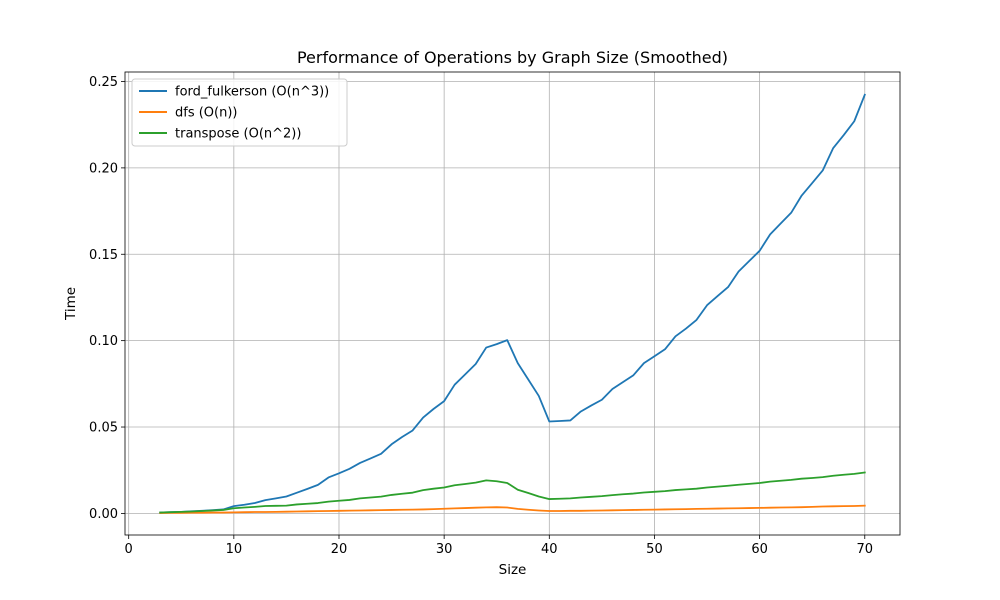 This screenshot has width=1000, height=600. Describe the element at coordinates (234, 549) in the screenshot. I see `x-tick-label: 10` at that location.